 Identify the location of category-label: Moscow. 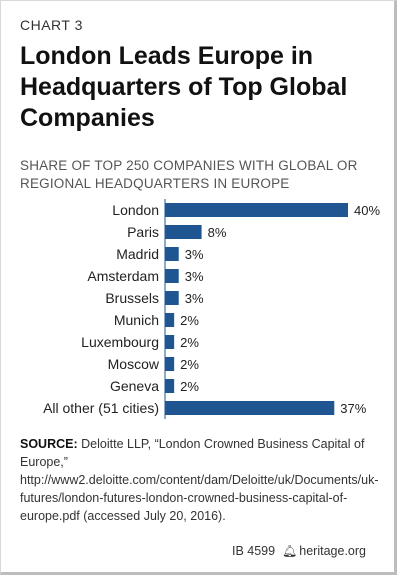
(134, 364).